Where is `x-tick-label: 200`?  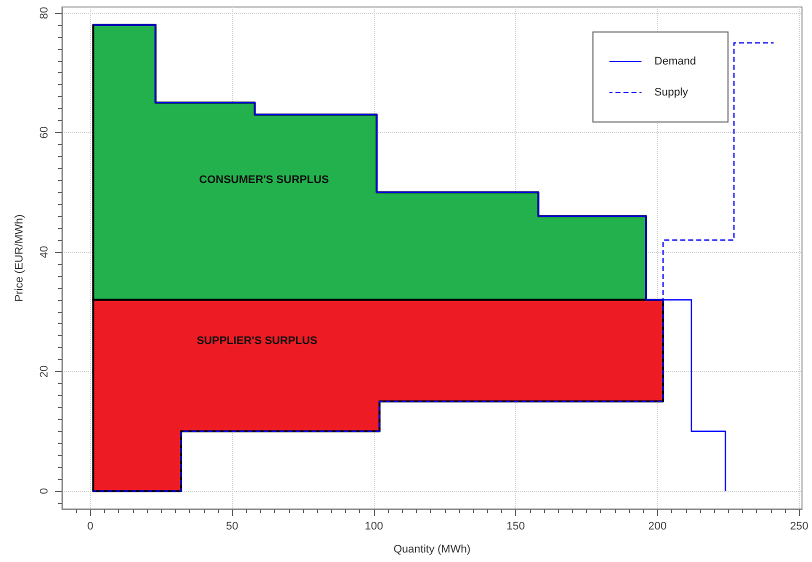 x-tick-label: 200 is located at coordinates (657, 526).